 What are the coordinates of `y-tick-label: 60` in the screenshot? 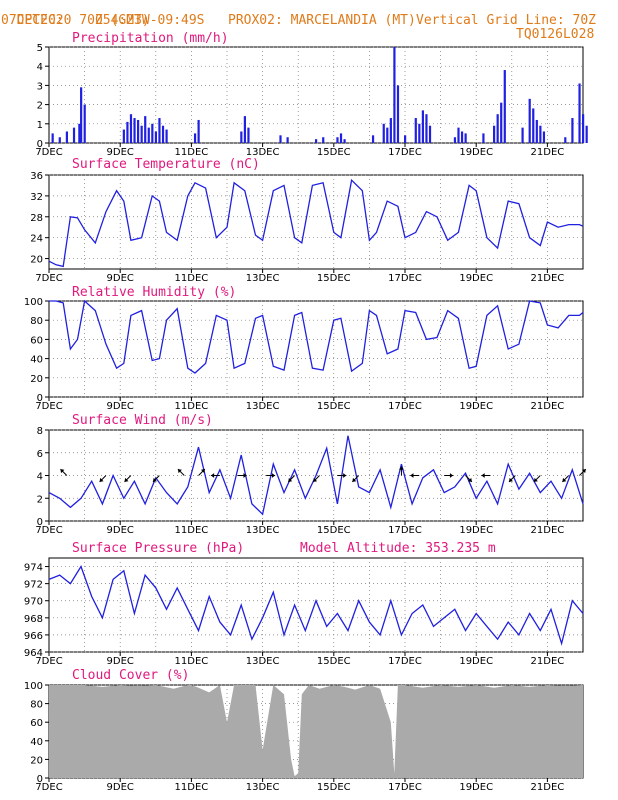 It's located at (36, 723).